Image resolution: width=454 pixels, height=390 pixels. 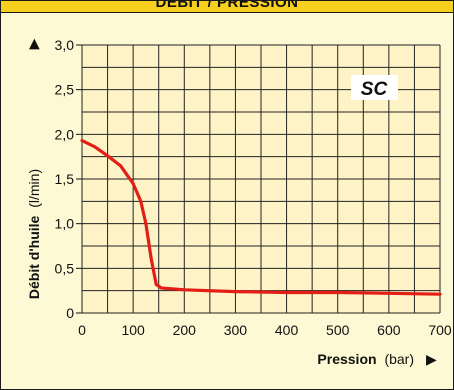 What do you see at coordinates (65, 224) in the screenshot?
I see `y-tick-label: 1,0` at bounding box center [65, 224].